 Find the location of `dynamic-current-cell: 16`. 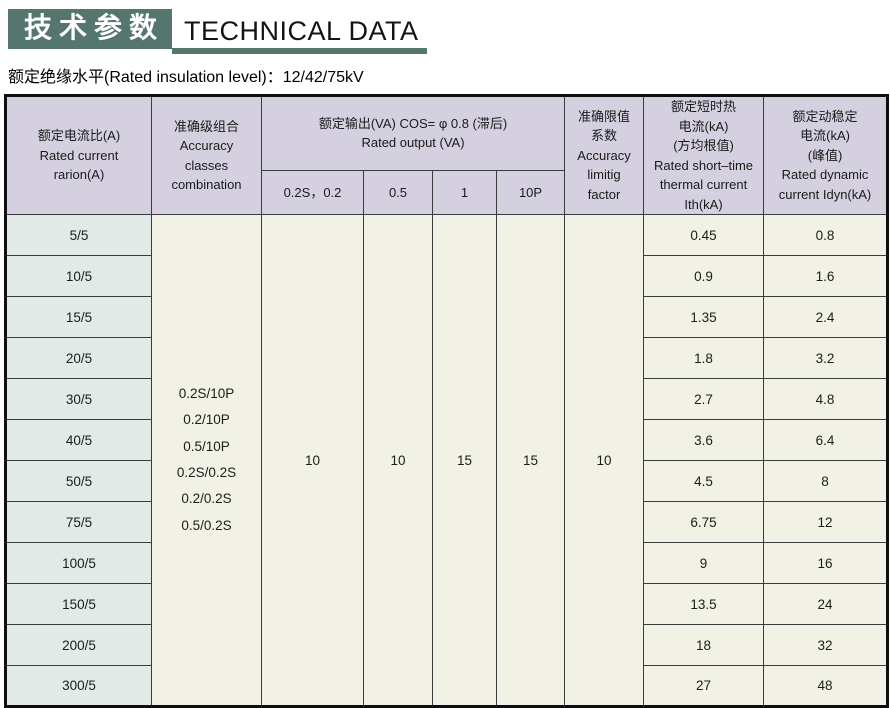

dynamic-current-cell: 16 is located at coordinates (826, 563).